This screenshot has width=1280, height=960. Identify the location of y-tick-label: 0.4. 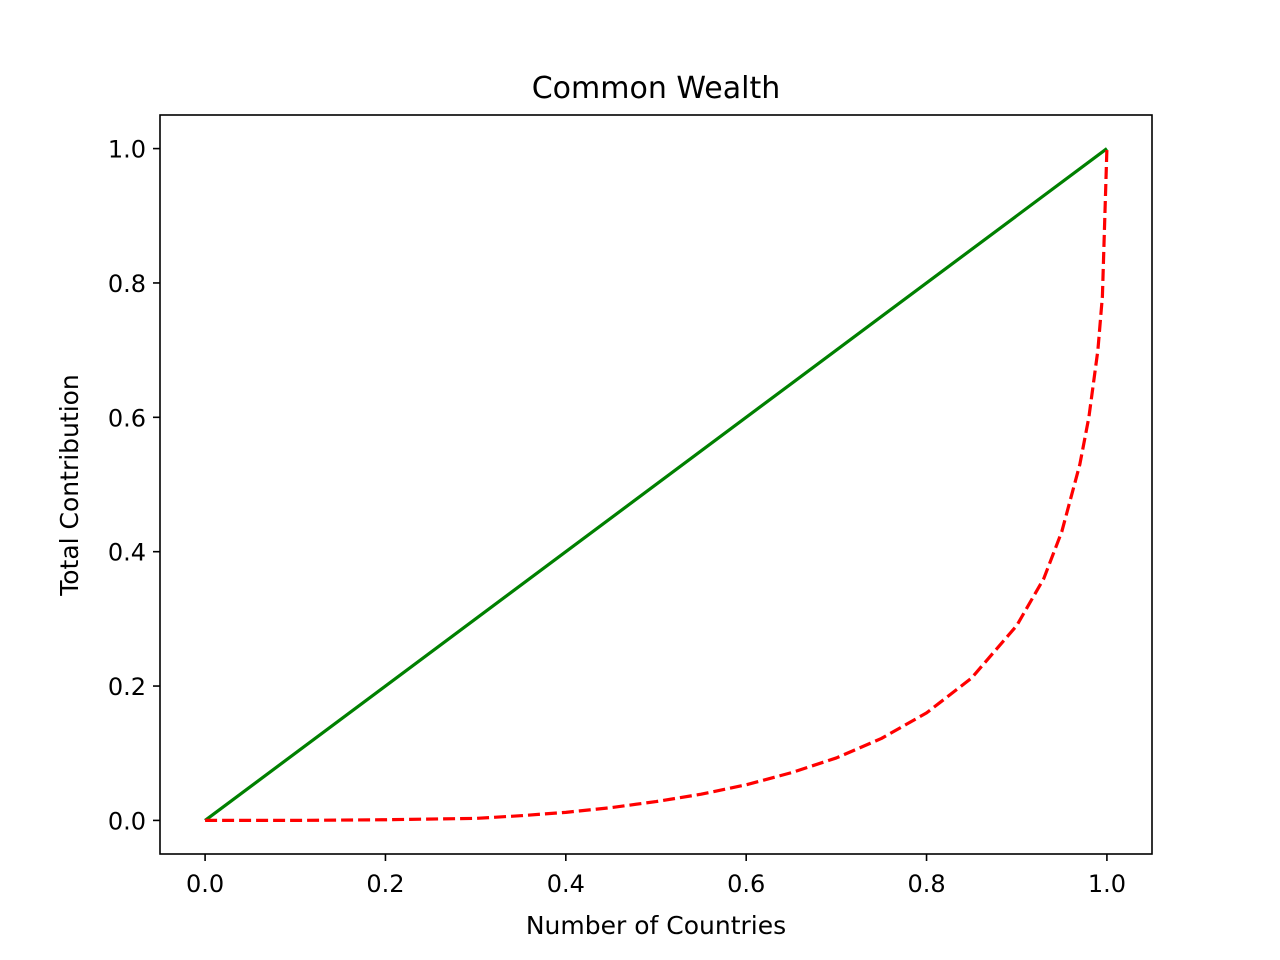
(127, 553).